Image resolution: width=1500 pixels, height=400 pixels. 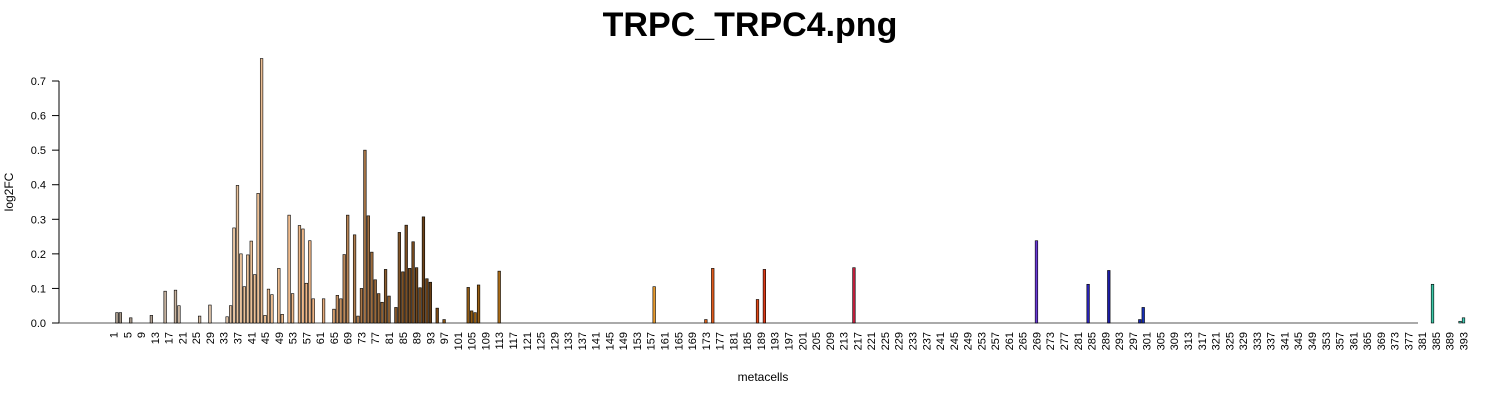 What do you see at coordinates (376, 338) in the screenshot?
I see `x-tick-label: 77` at bounding box center [376, 338].